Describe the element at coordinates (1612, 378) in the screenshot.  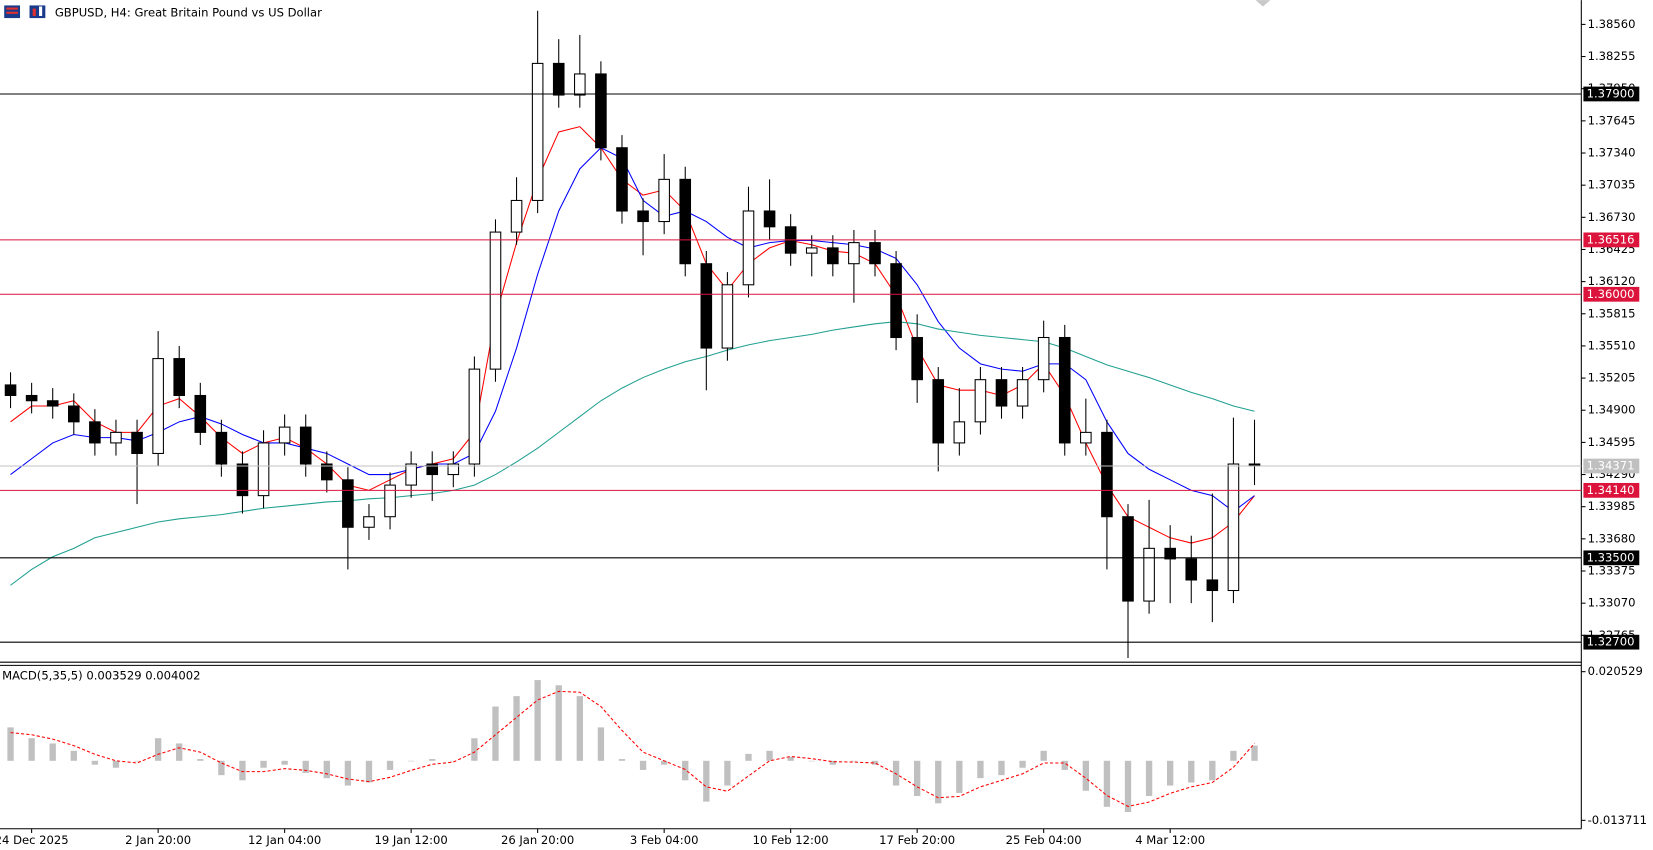
I see `y-tick-label: 1.35205` at that location.